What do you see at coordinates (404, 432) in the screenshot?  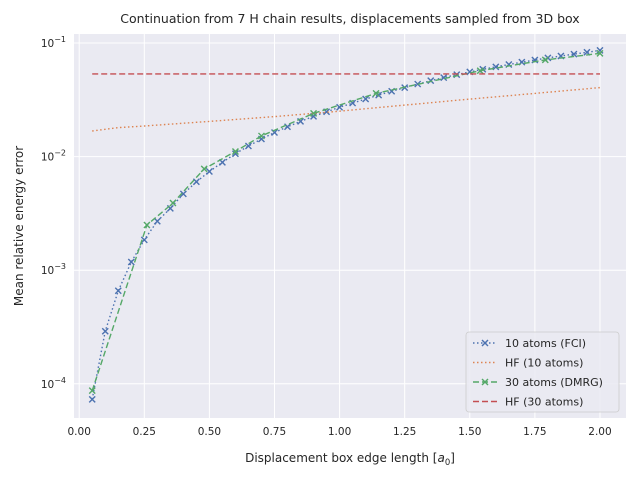 I see `x-tick-label: 1.25` at bounding box center [404, 432].